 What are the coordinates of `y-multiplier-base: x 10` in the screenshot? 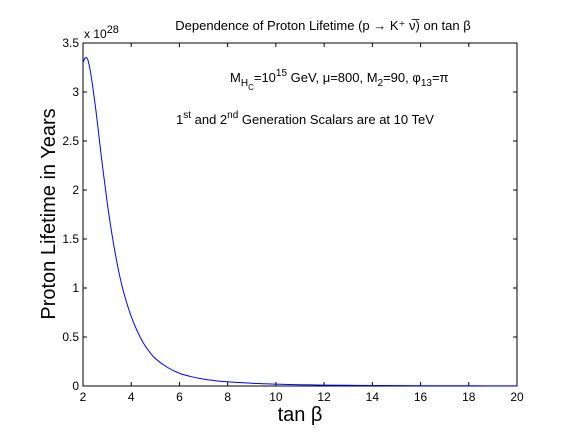 It's located at (95, 34).